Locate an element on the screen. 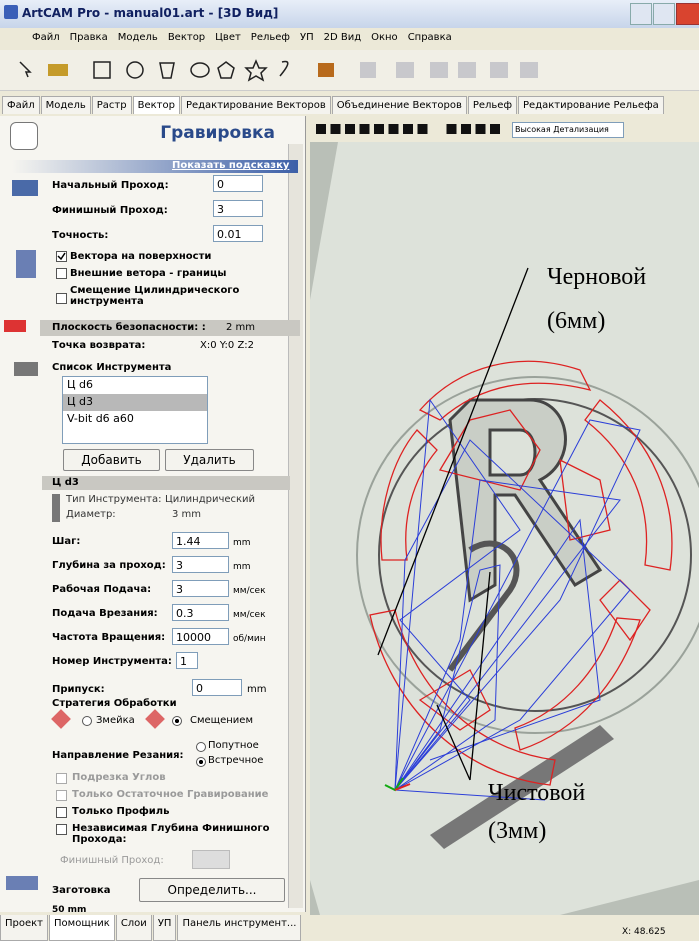 The height and width of the screenshot is (941, 699). field-input: 3 is located at coordinates (238, 208).